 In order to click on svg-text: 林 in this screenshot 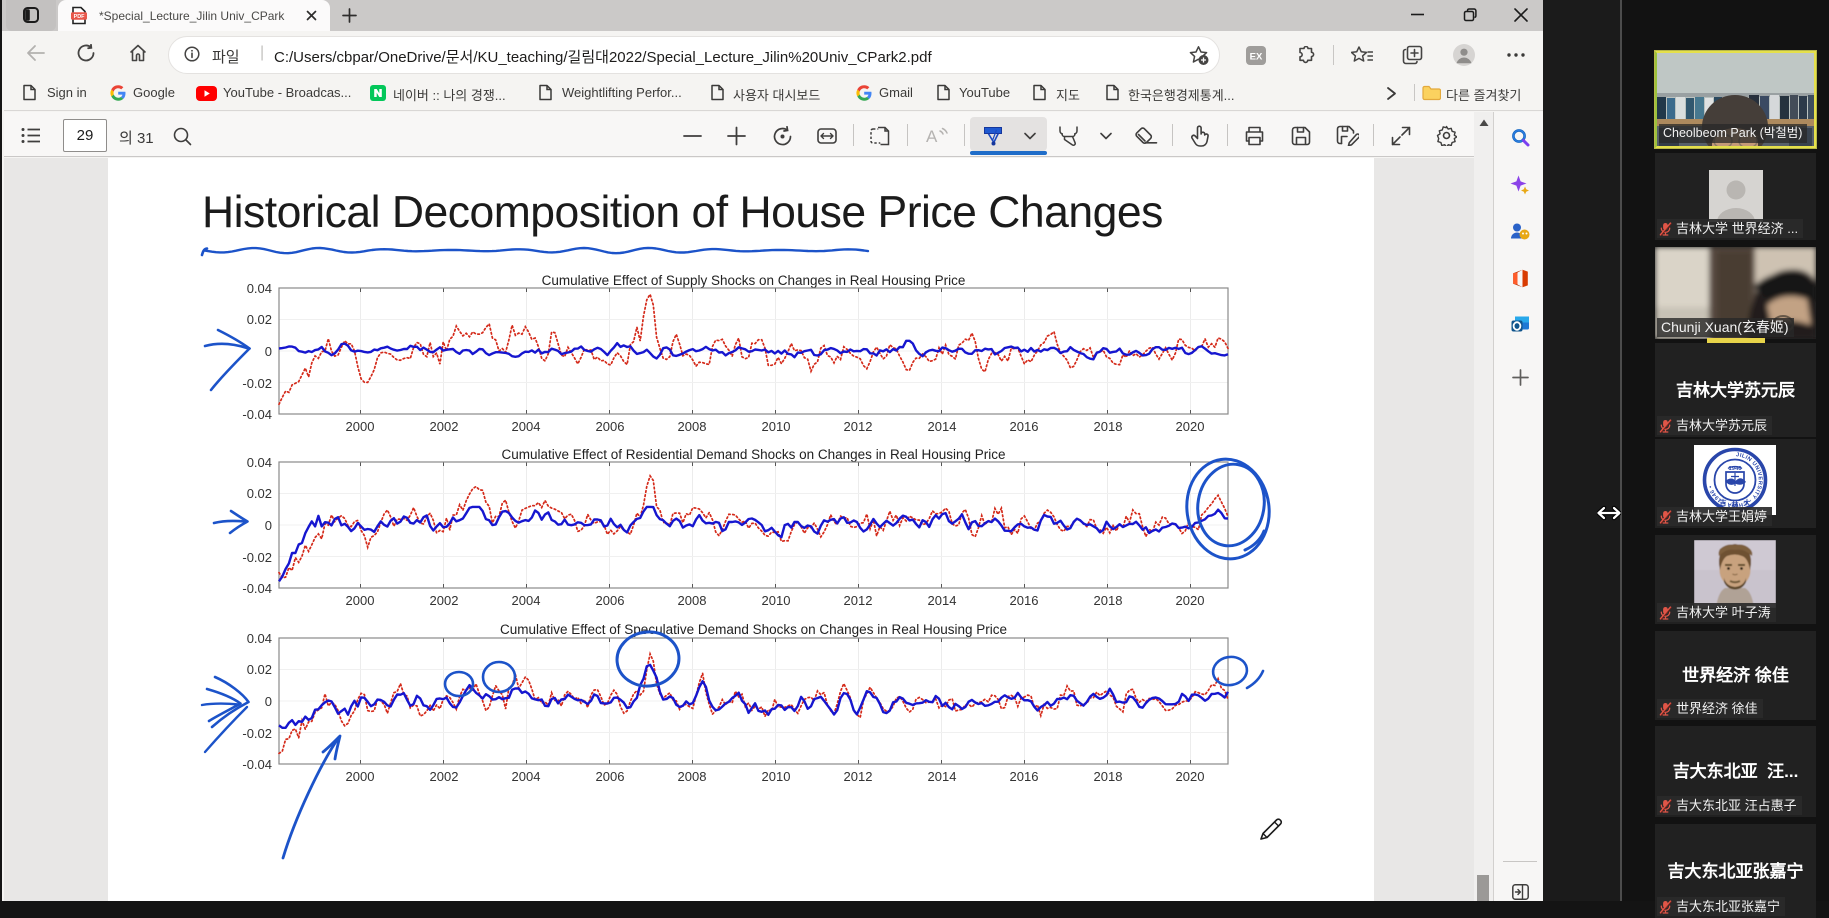, I will do `click(1736, 504)`.